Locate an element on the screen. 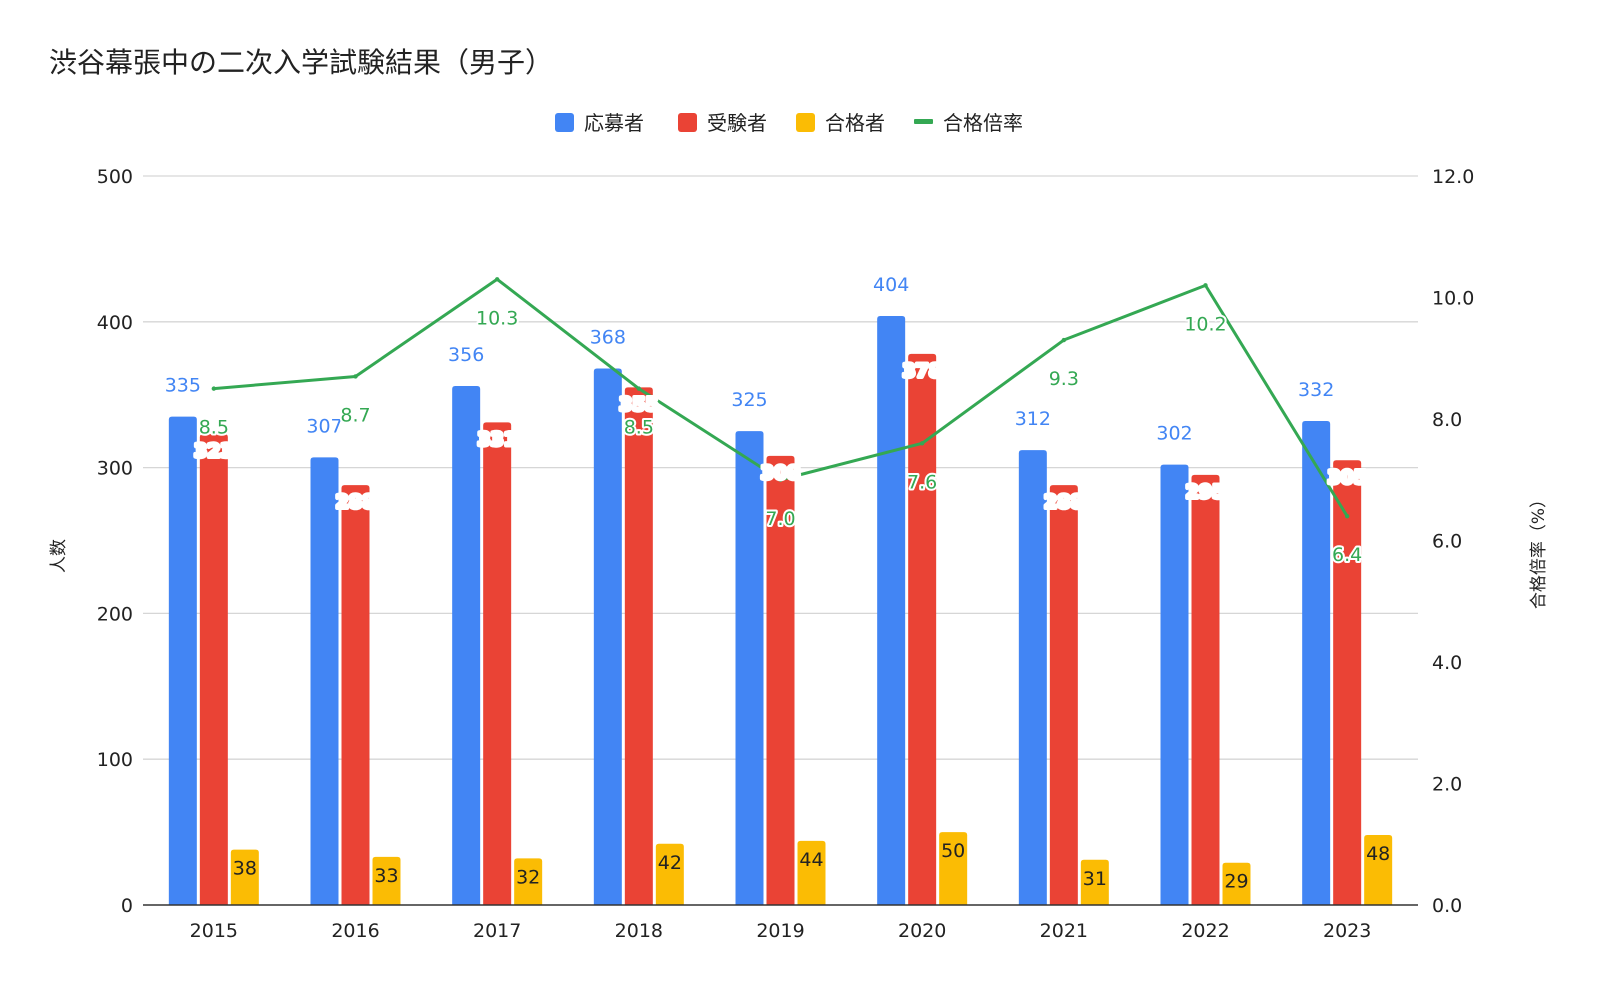 The height and width of the screenshot is (989, 1600). y-tick-label-left: 100 is located at coordinates (115, 760).